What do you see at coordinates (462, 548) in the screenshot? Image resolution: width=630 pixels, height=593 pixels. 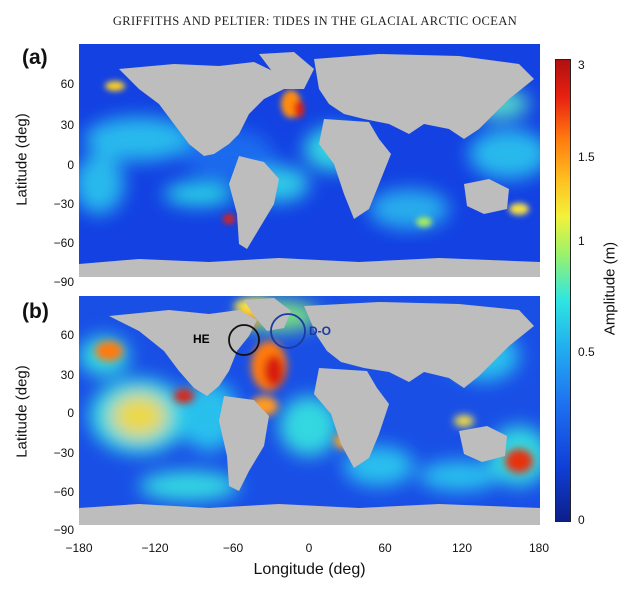 I see `xtick: 120` at bounding box center [462, 548].